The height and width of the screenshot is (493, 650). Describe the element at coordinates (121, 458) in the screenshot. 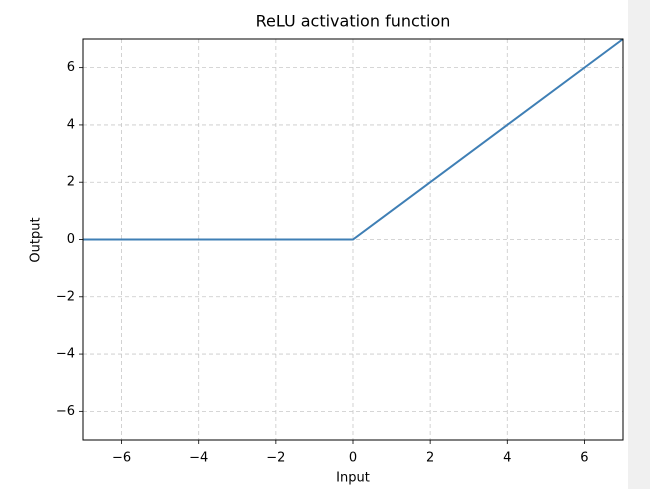

I see `x-tick-label: −6` at that location.